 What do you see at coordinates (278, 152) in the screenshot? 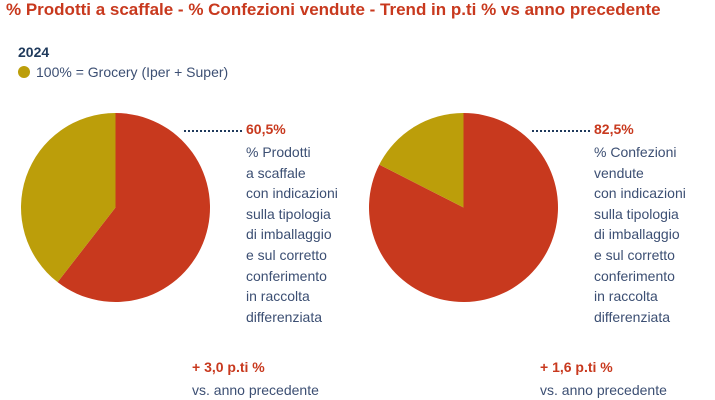
I see `description-line: % Prodotti` at bounding box center [278, 152].